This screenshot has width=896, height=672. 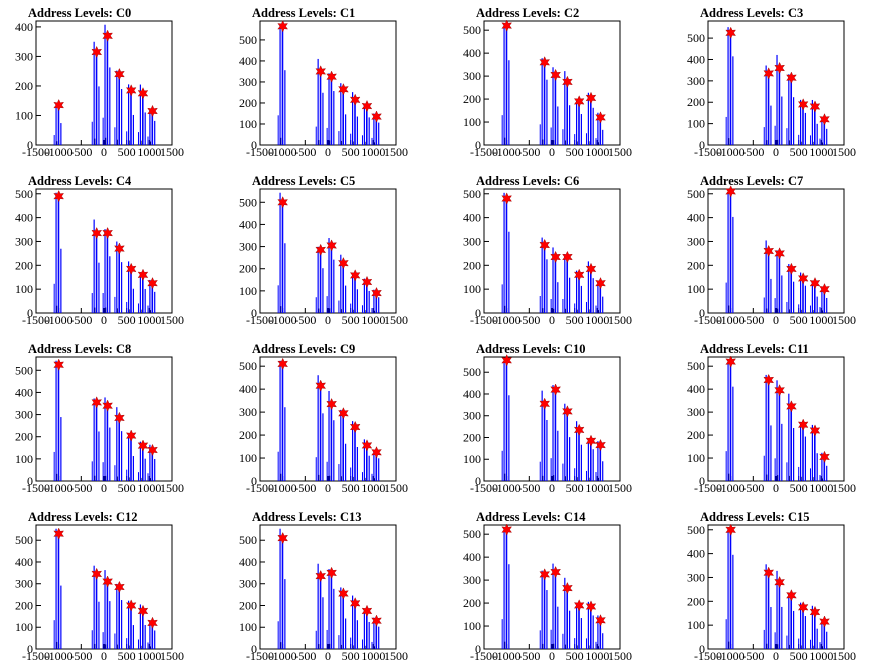 What do you see at coordinates (708, 152) in the screenshot?
I see `x-tick-label: -1500` at bounding box center [708, 152].